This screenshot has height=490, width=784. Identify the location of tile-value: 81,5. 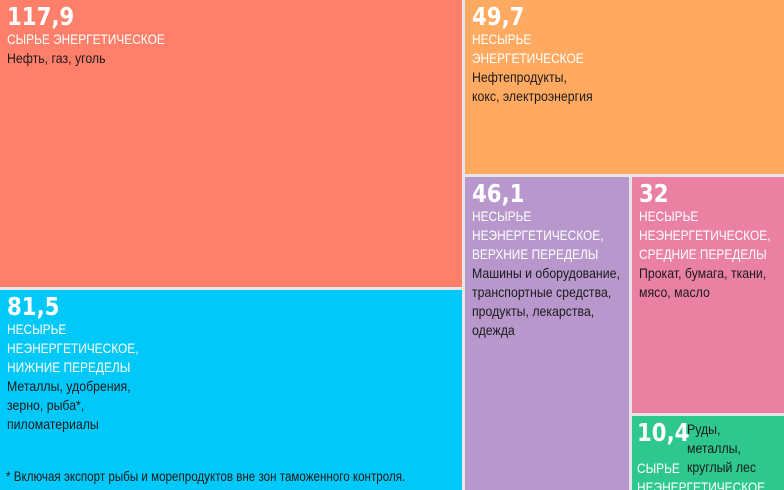
(33, 306).